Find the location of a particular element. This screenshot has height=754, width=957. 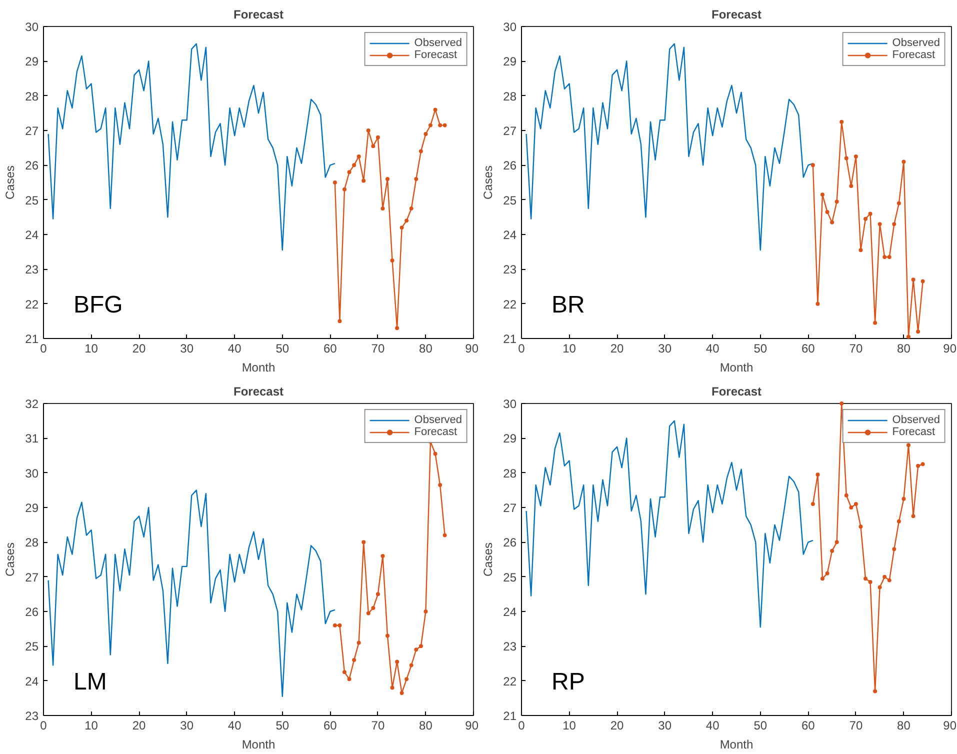

y-tick-label: 28 is located at coordinates (510, 473).